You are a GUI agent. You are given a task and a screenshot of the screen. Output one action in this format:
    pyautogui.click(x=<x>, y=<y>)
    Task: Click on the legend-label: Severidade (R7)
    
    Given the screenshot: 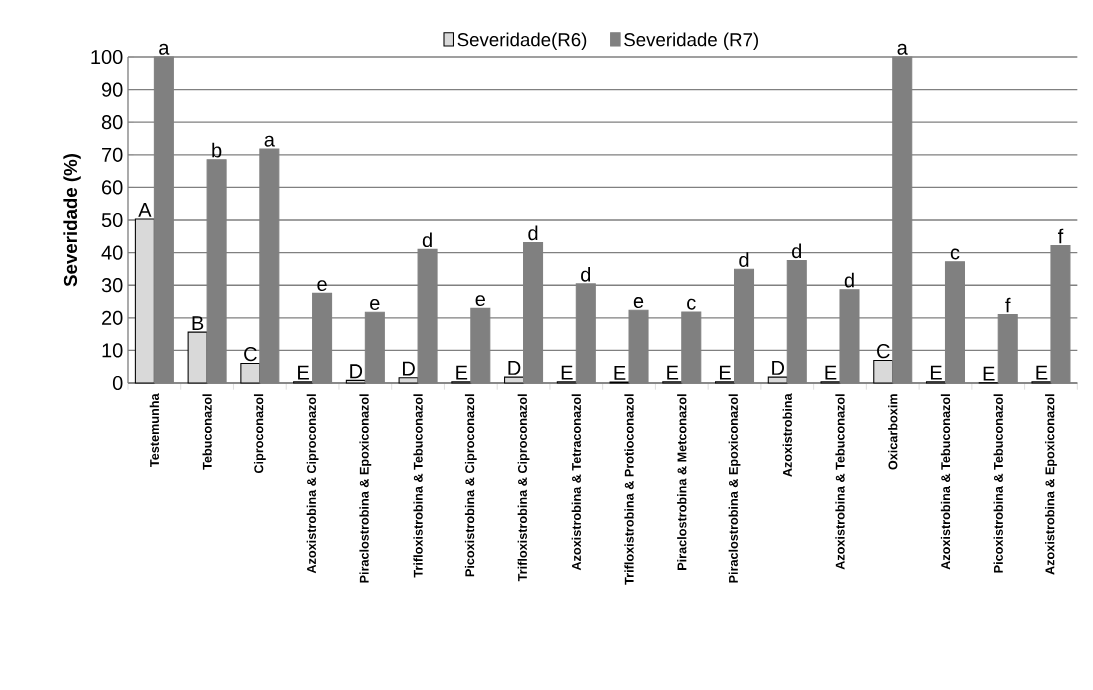 What is the action you would take?
    pyautogui.click(x=691, y=41)
    